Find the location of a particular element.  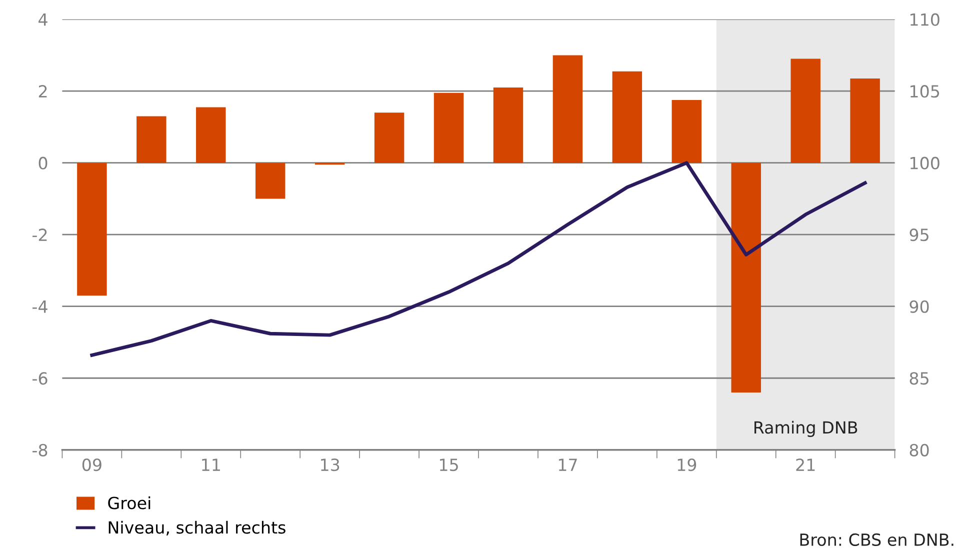

y2-tick-label: 85 is located at coordinates (919, 378).